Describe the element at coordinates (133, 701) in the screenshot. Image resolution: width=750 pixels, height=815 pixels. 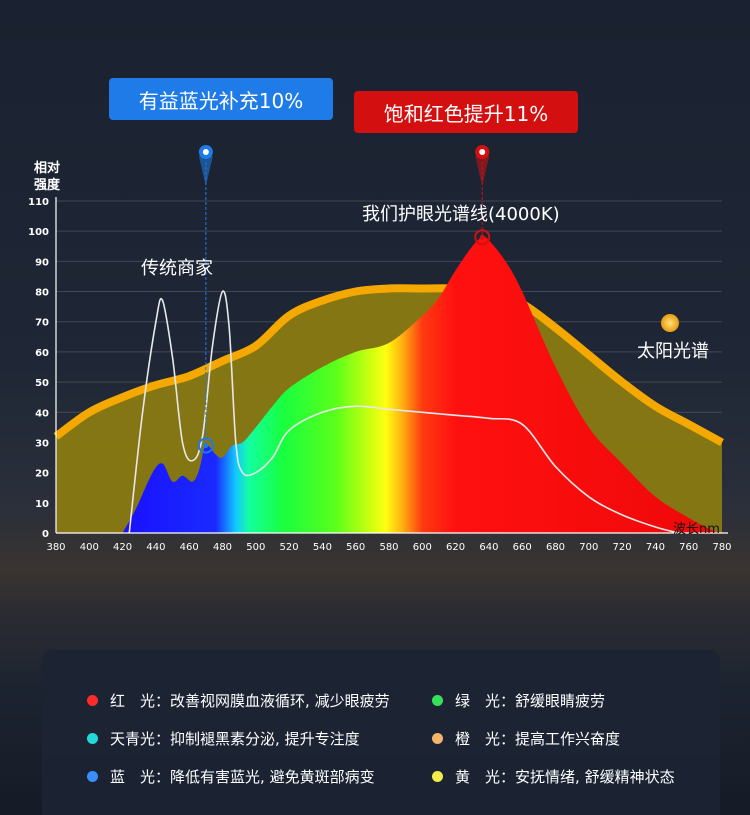
I see `legend-name-red: 红 光` at that location.